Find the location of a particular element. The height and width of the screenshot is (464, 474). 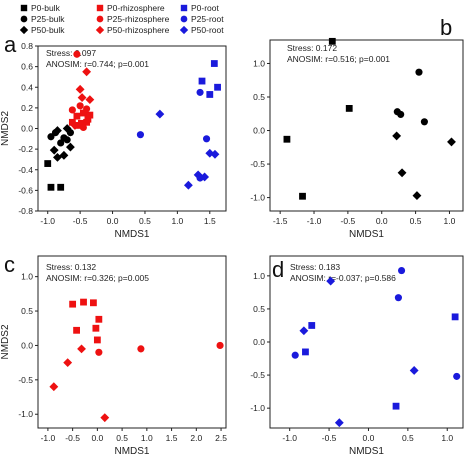

legend-label: P25-bulk is located at coordinates (48, 19).